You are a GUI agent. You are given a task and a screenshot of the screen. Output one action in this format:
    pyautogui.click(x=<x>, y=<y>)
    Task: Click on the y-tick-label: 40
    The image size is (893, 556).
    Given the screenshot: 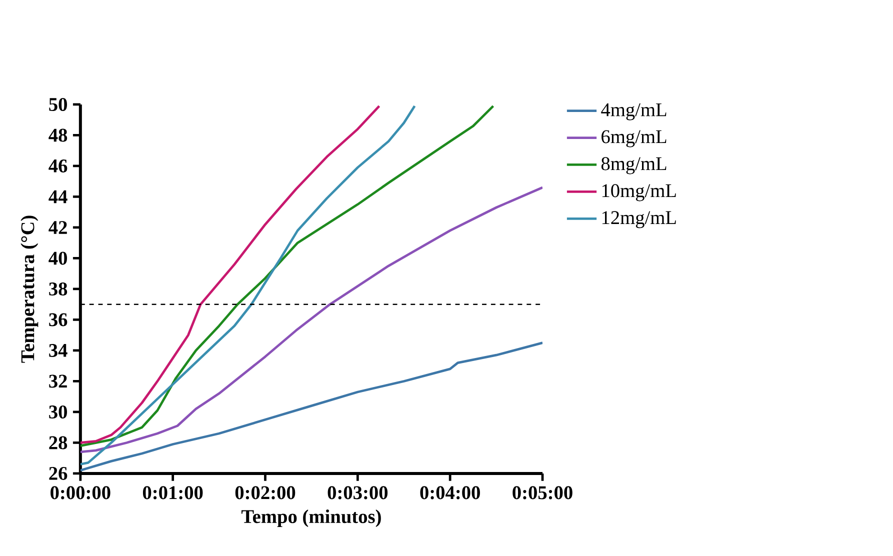 What is the action you would take?
    pyautogui.click(x=57, y=258)
    